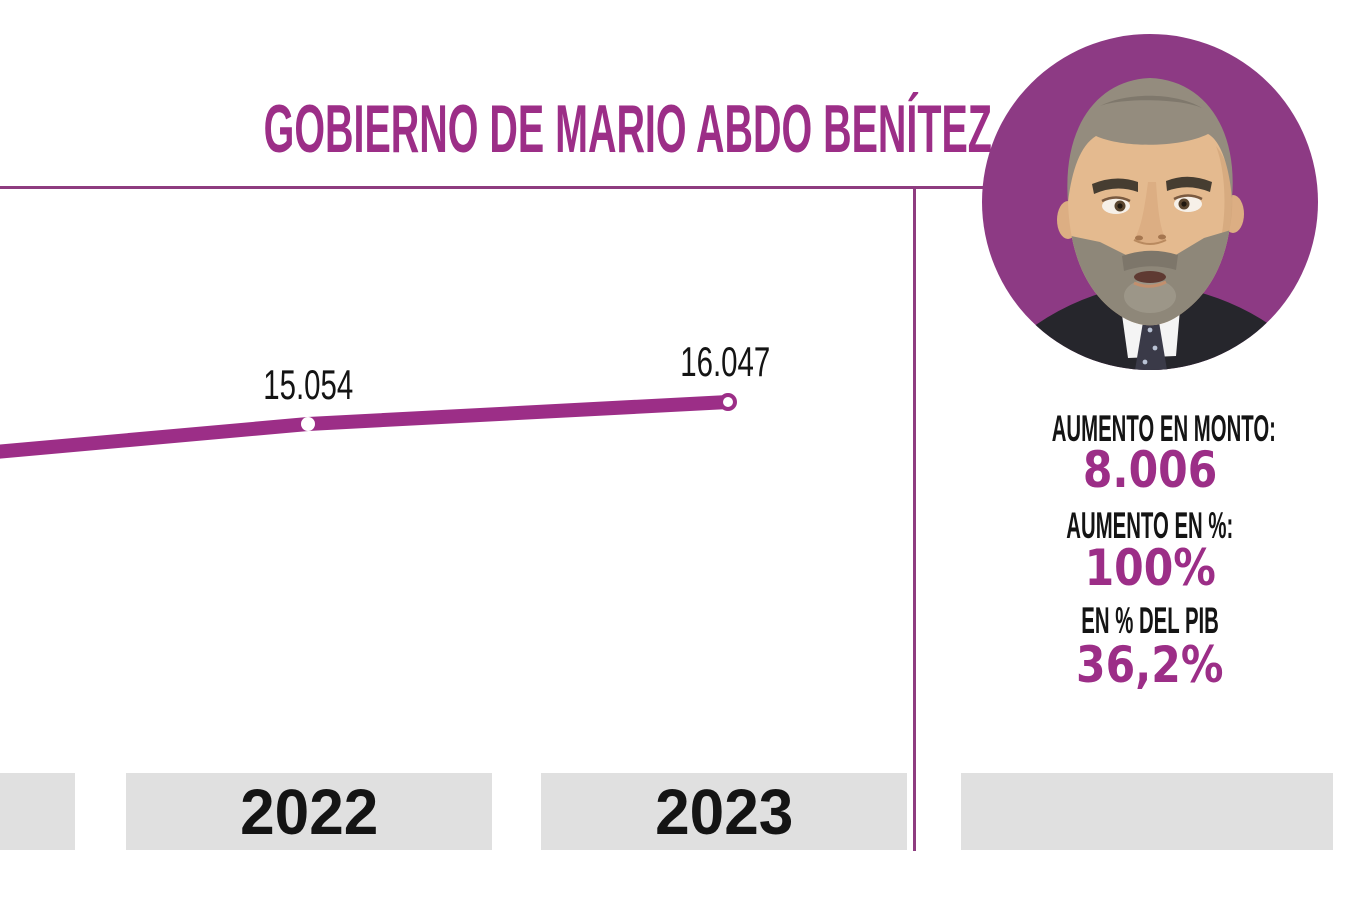 The height and width of the screenshot is (906, 1360). I want to click on stat-label-aumento-monto-text: AUMENTO EN MONTO:, so click(1163, 428).